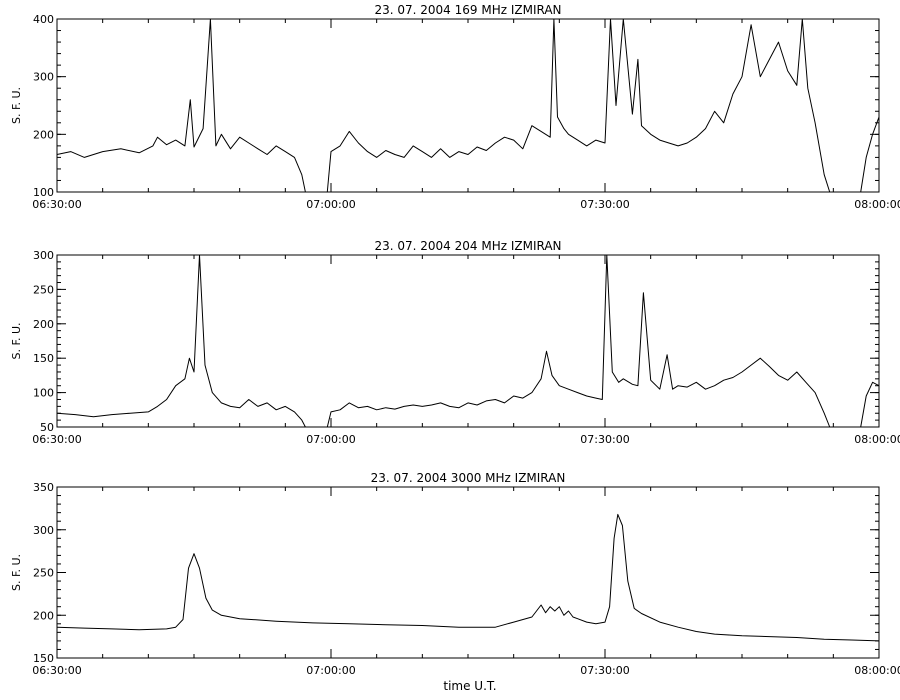 Image resolution: width=900 pixels, height=700 pixels. I want to click on chart-title: 23. 07. 2004 3000 MHz IZMIRAN, so click(468, 478).